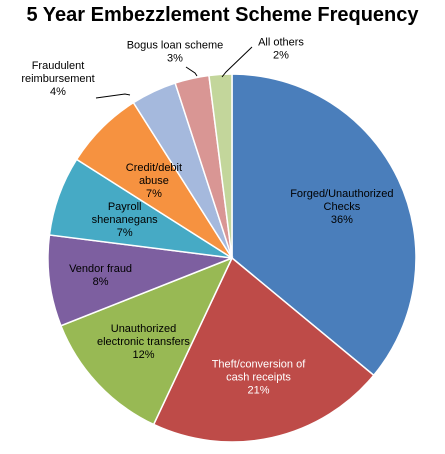 The width and height of the screenshot is (445, 454). I want to click on slice-category-label: Unauthorized, so click(143, 329).